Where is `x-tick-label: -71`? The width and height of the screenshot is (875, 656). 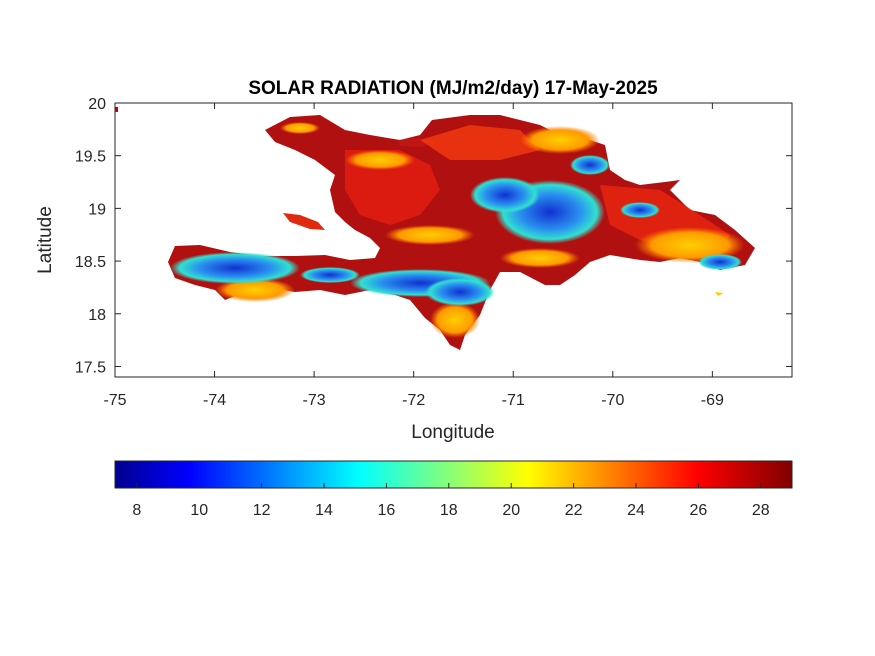 x-tick-label: -71 is located at coordinates (513, 400).